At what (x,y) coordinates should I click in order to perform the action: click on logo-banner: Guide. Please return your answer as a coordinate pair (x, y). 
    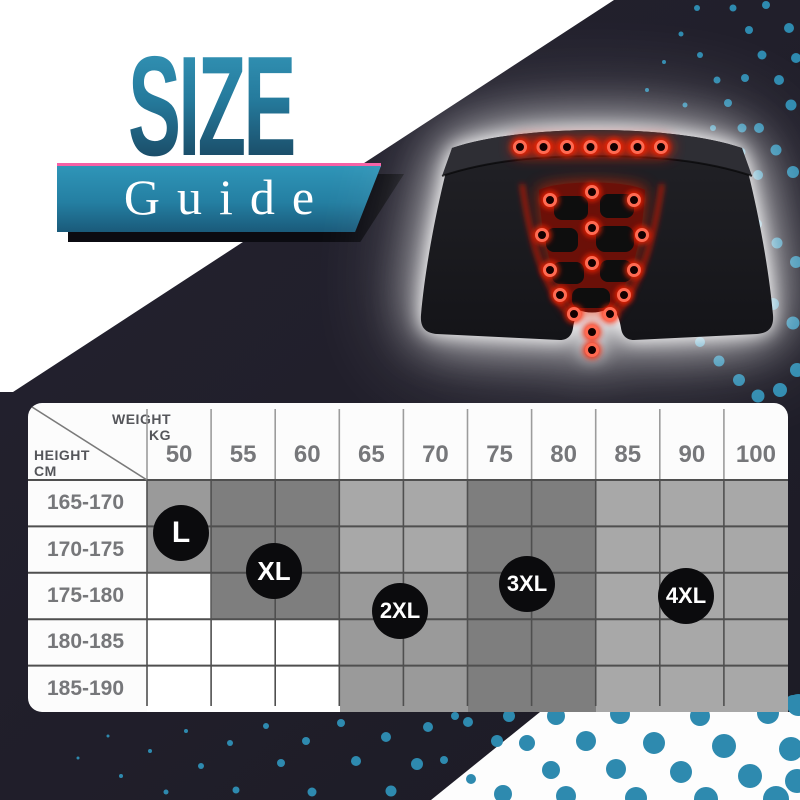
    Looking at the image, I should click on (219, 199).